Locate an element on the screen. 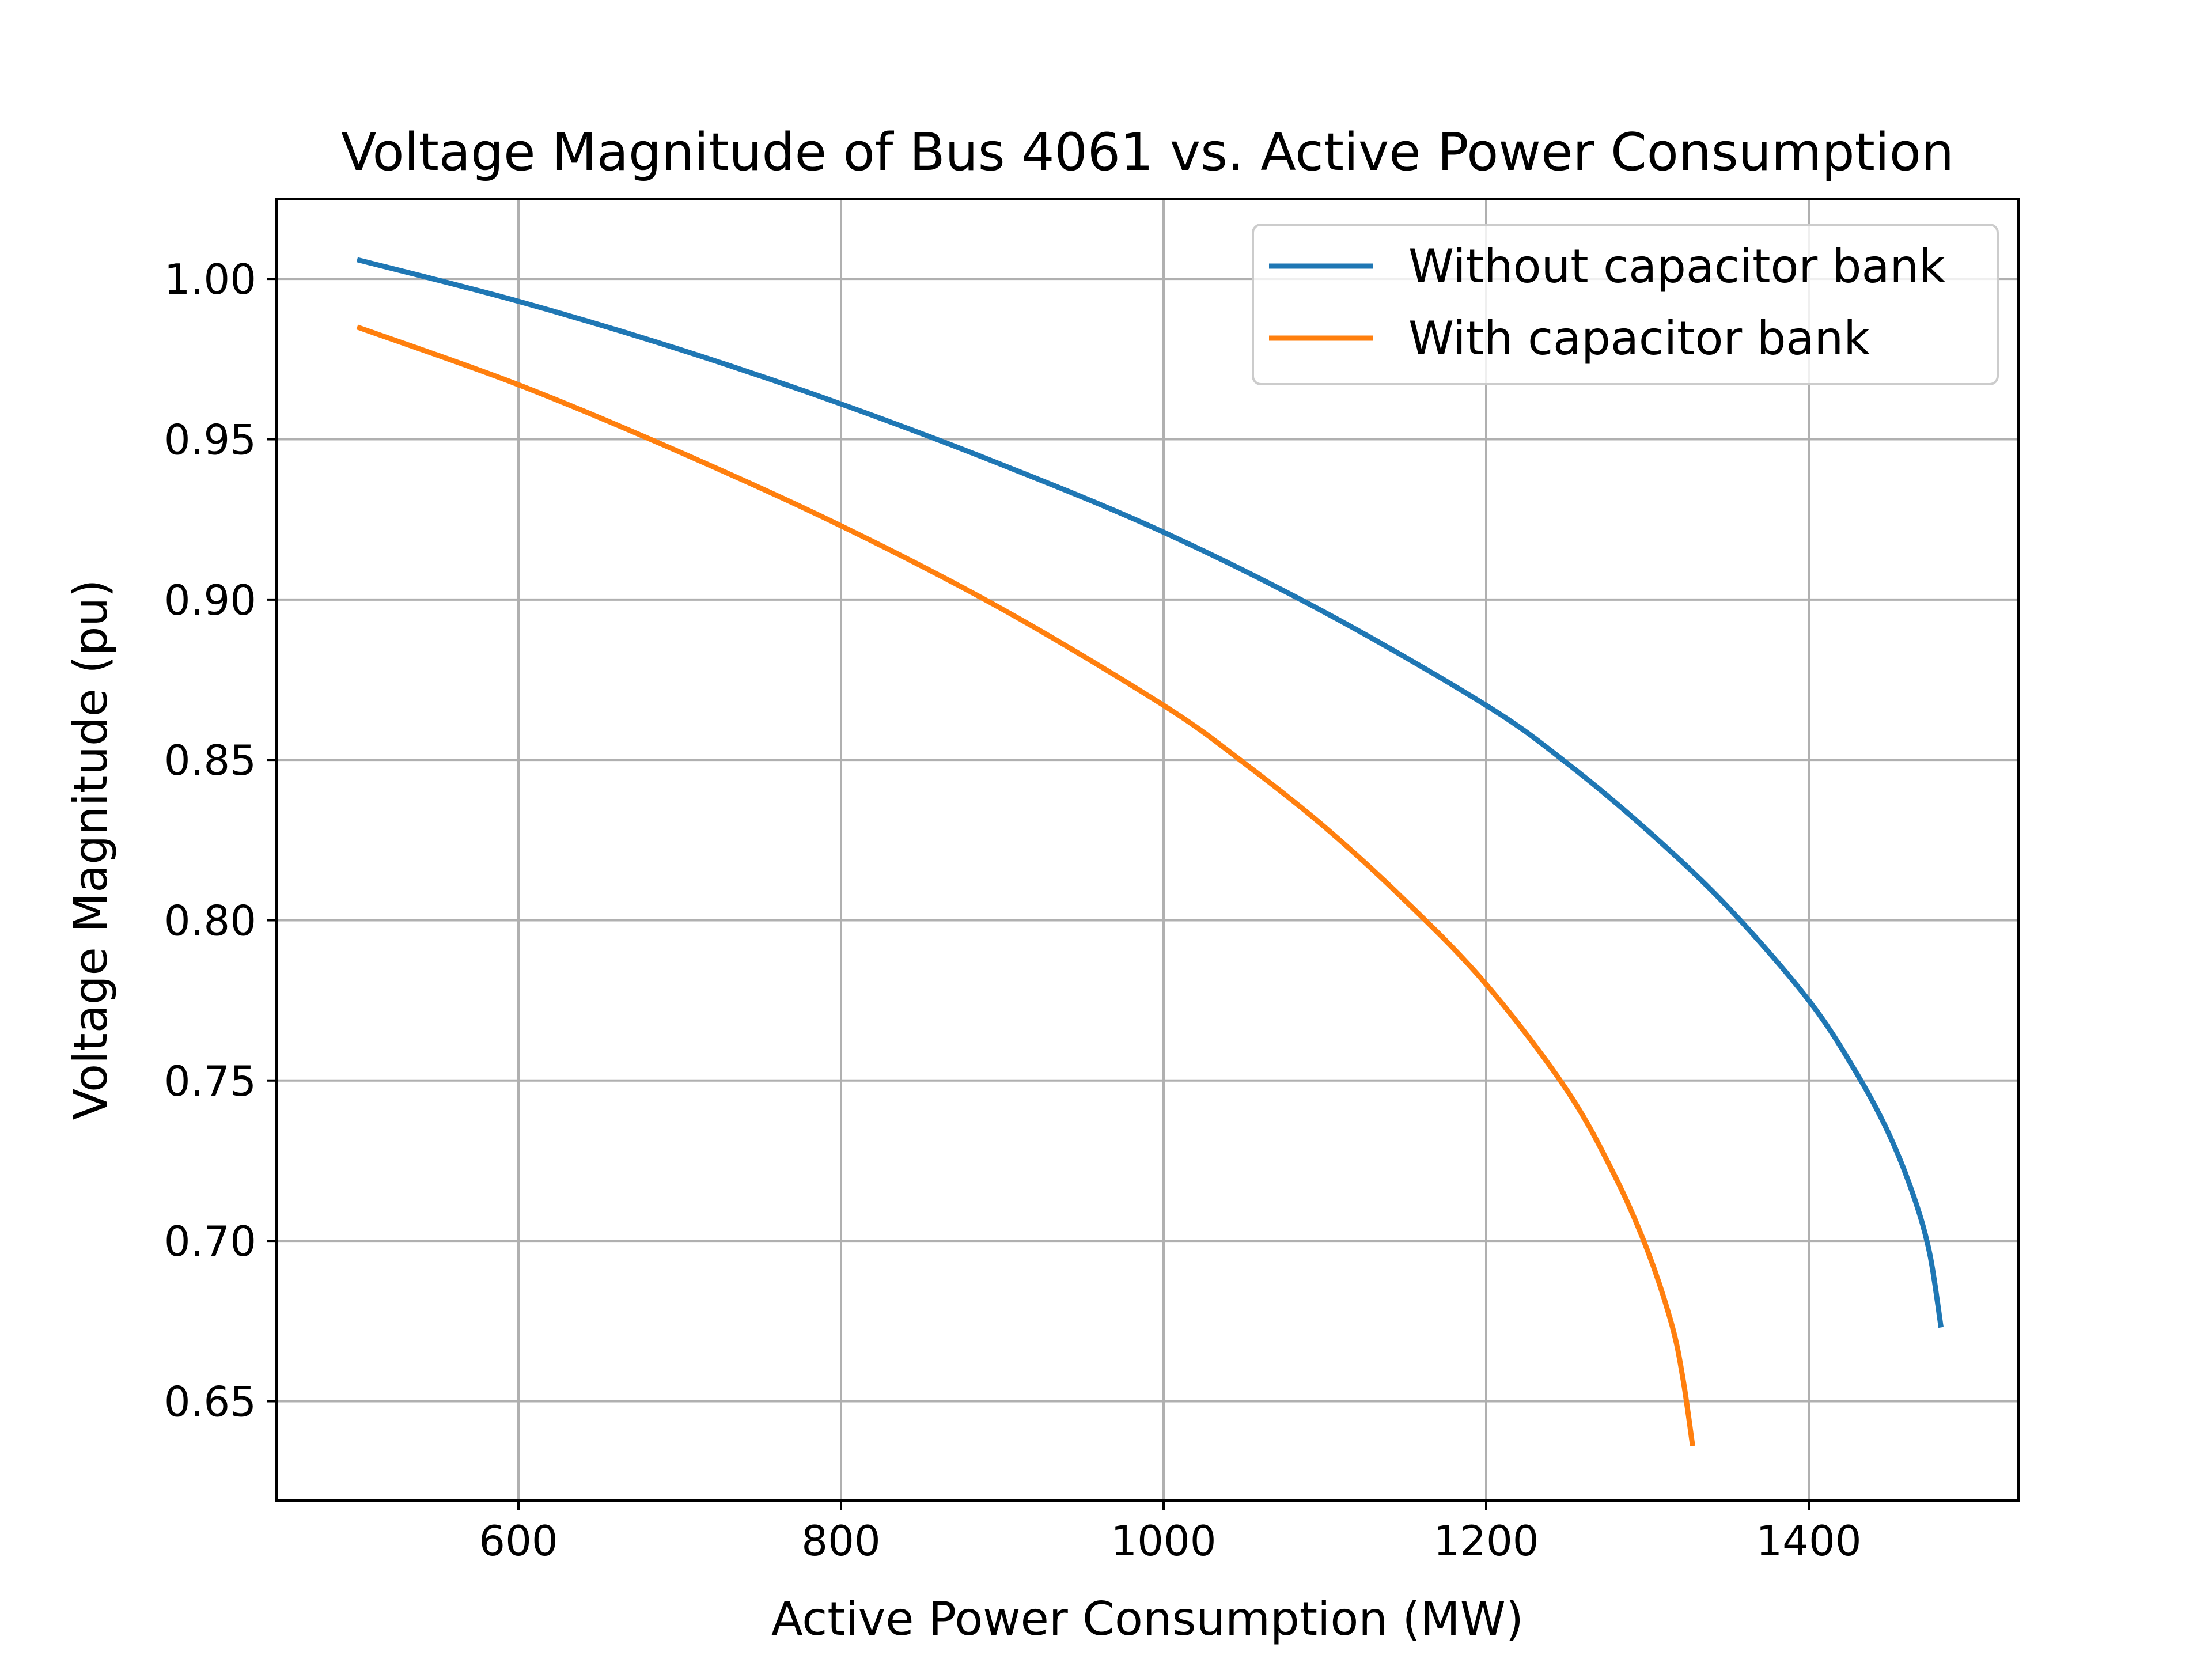 The image size is (2212, 1659). y-tick-label: 0.65 is located at coordinates (210, 1401).